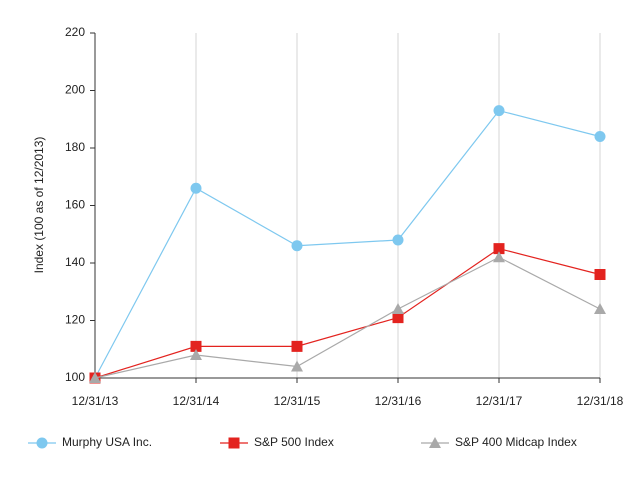 The height and width of the screenshot is (480, 634). I want to click on y-tick-label: 180, so click(75, 147).